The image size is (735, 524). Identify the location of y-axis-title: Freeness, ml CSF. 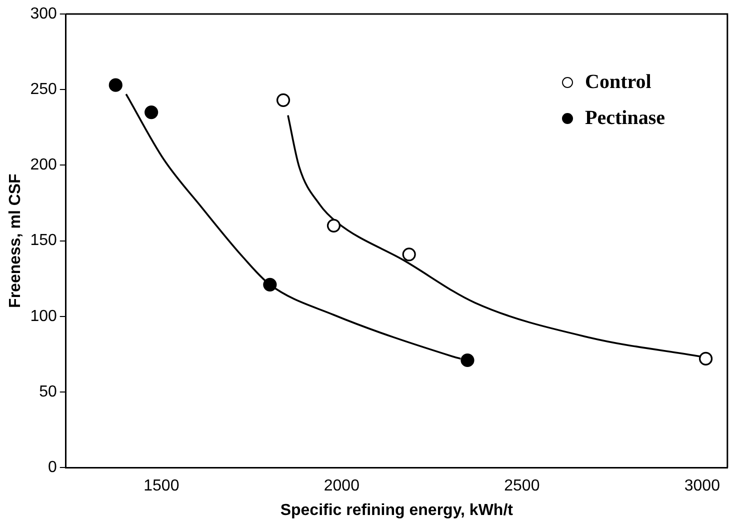
(15, 240).